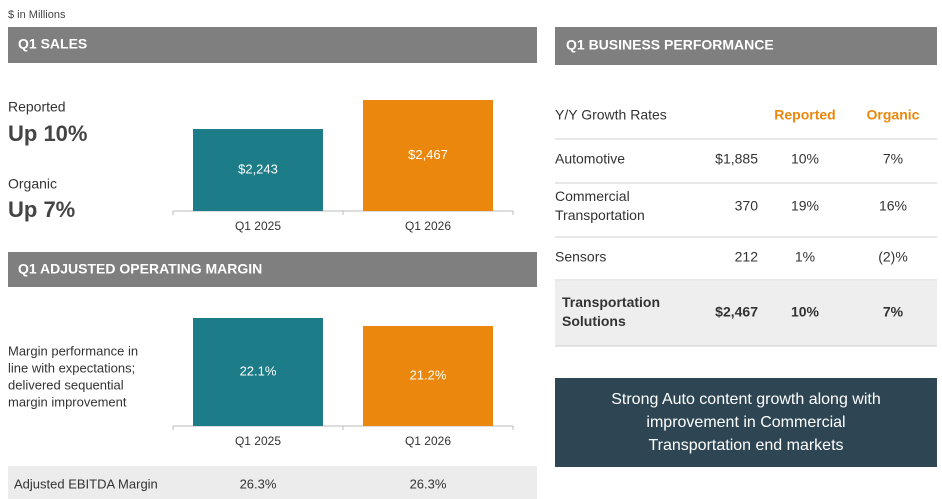 The image size is (942, 499). I want to click on callout-text: improvement in Commercial, so click(745, 422).